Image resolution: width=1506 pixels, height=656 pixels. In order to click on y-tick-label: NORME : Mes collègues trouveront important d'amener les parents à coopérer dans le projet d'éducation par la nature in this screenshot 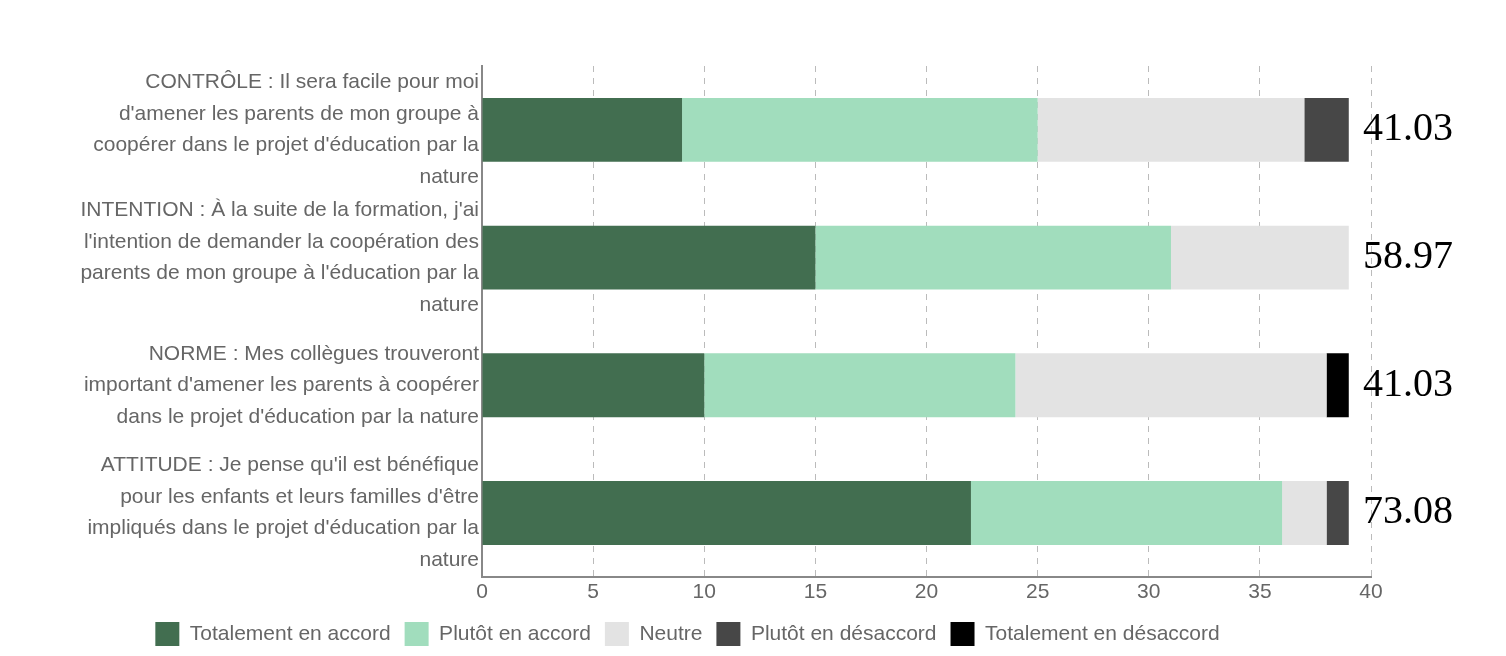, I will do `click(281, 383)`.